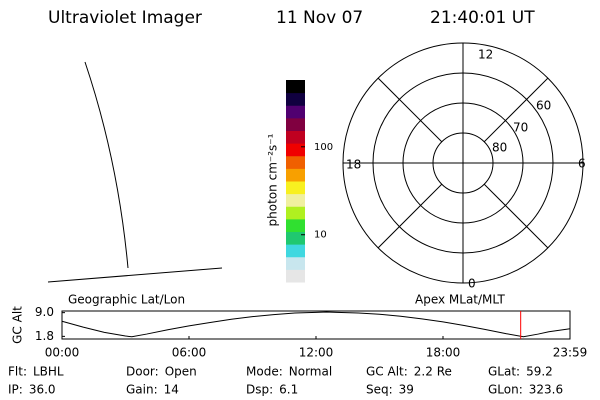 The width and height of the screenshot is (600, 400). I want to click on colorbar-tick-label: 100, so click(323, 147).